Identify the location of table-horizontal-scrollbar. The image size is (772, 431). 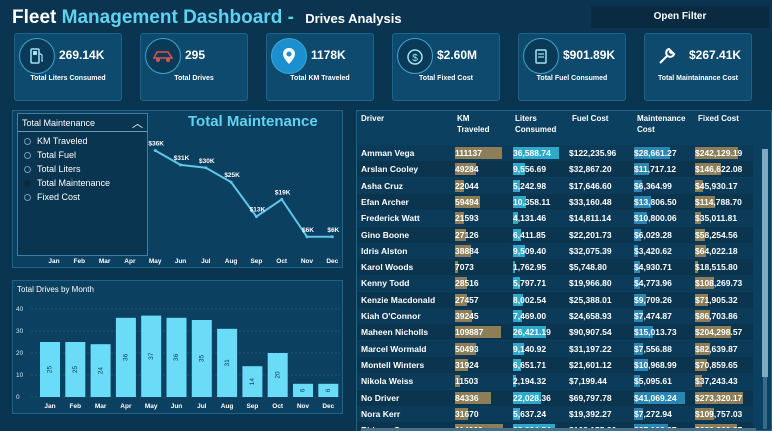
(558, 429).